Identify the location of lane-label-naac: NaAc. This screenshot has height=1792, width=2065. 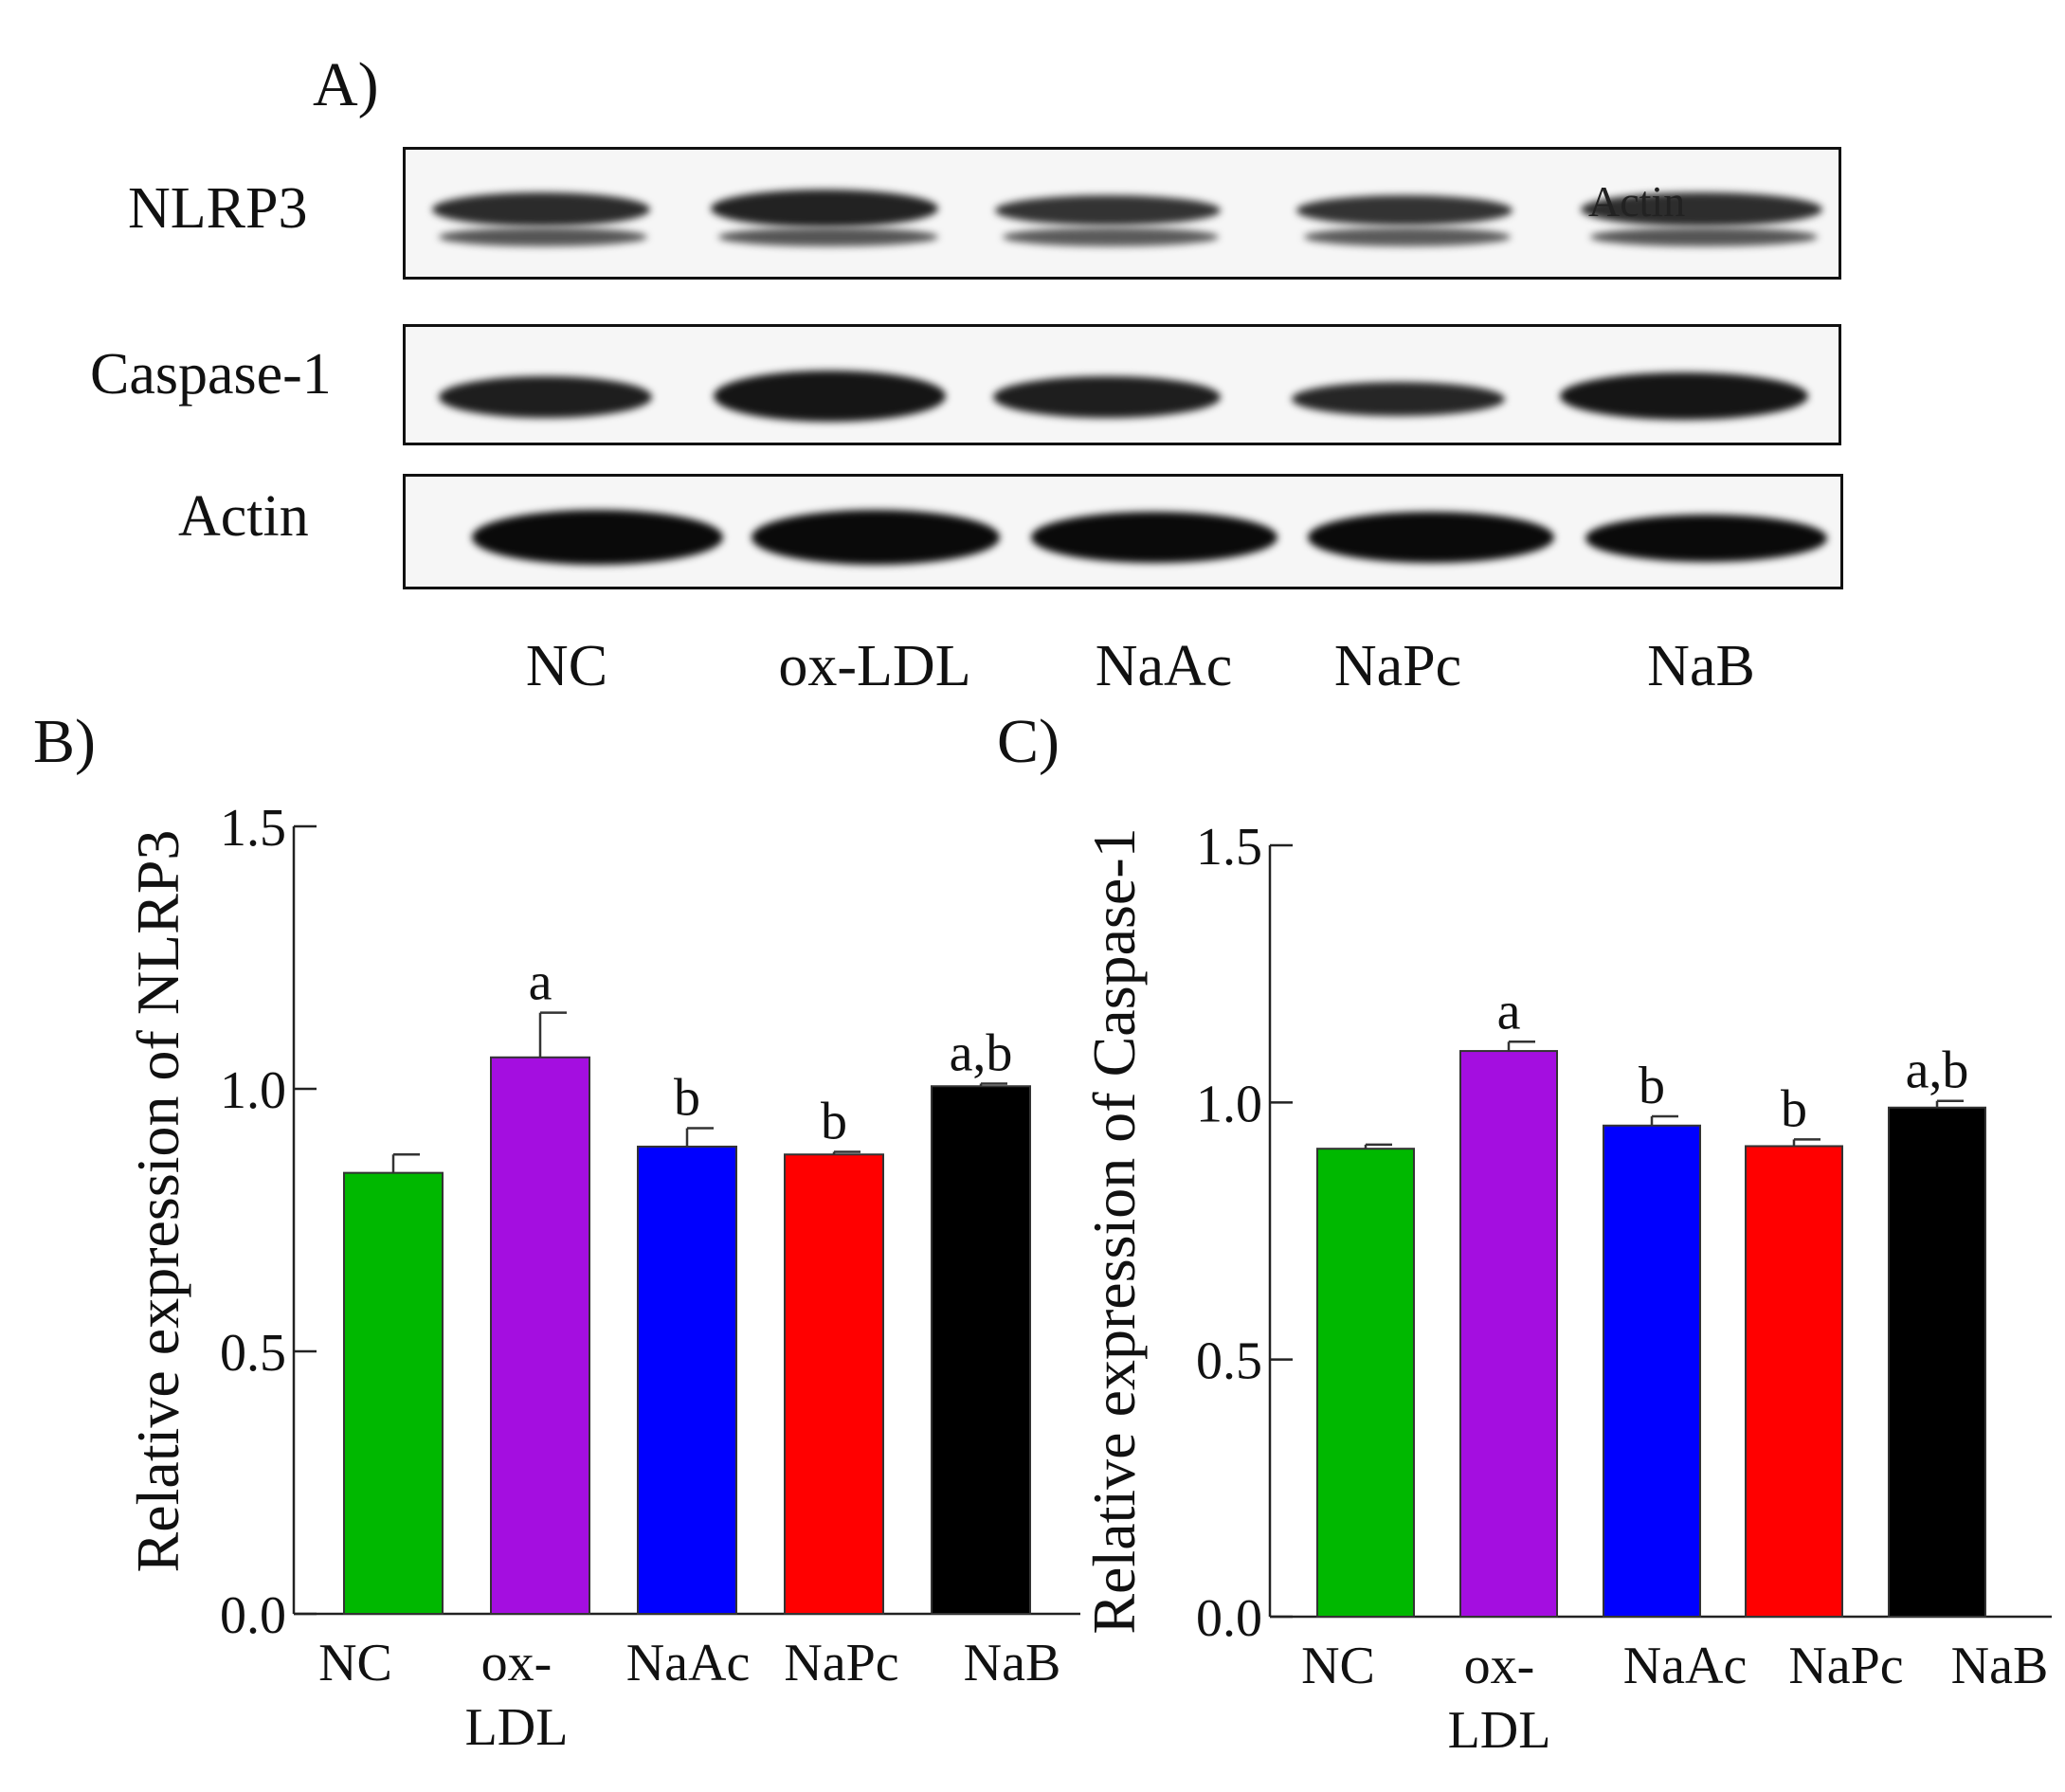
(1164, 666).